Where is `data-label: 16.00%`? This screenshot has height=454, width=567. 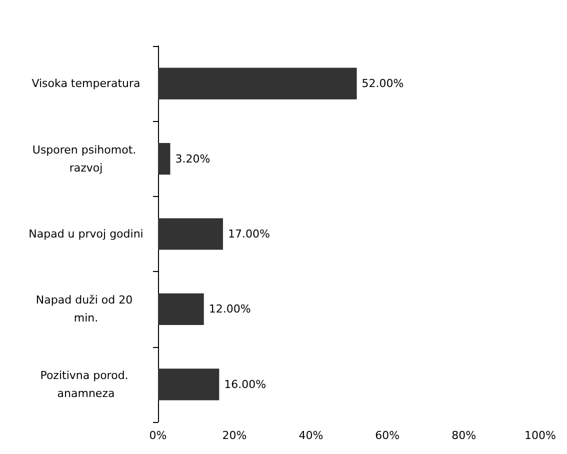
data-label: 16.00% is located at coordinates (245, 384).